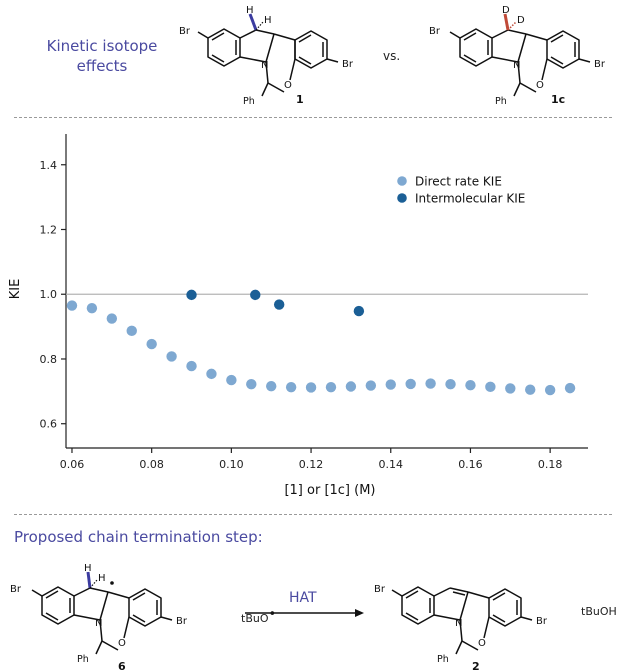  What do you see at coordinates (231, 464) in the screenshot?
I see `x-tick-label: 0.10` at bounding box center [231, 464].